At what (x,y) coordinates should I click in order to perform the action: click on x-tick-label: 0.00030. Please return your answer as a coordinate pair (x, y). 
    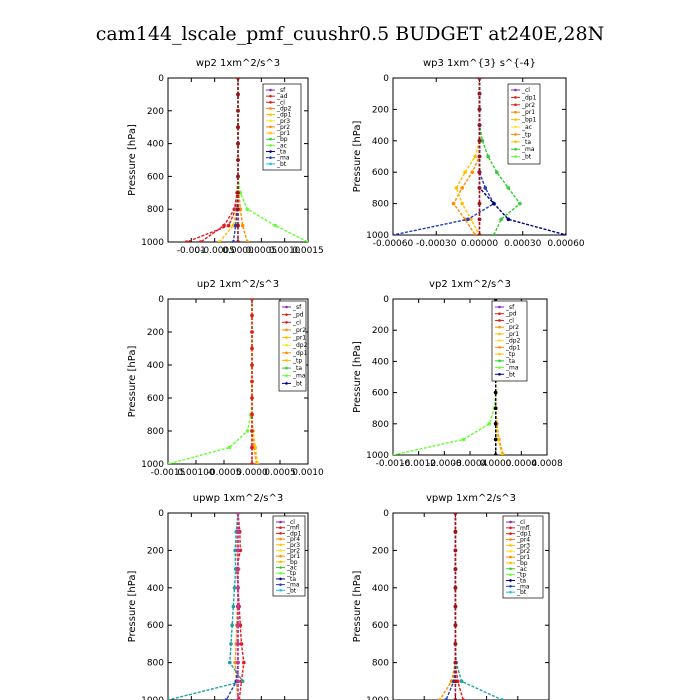
    Looking at the image, I should click on (522, 244).